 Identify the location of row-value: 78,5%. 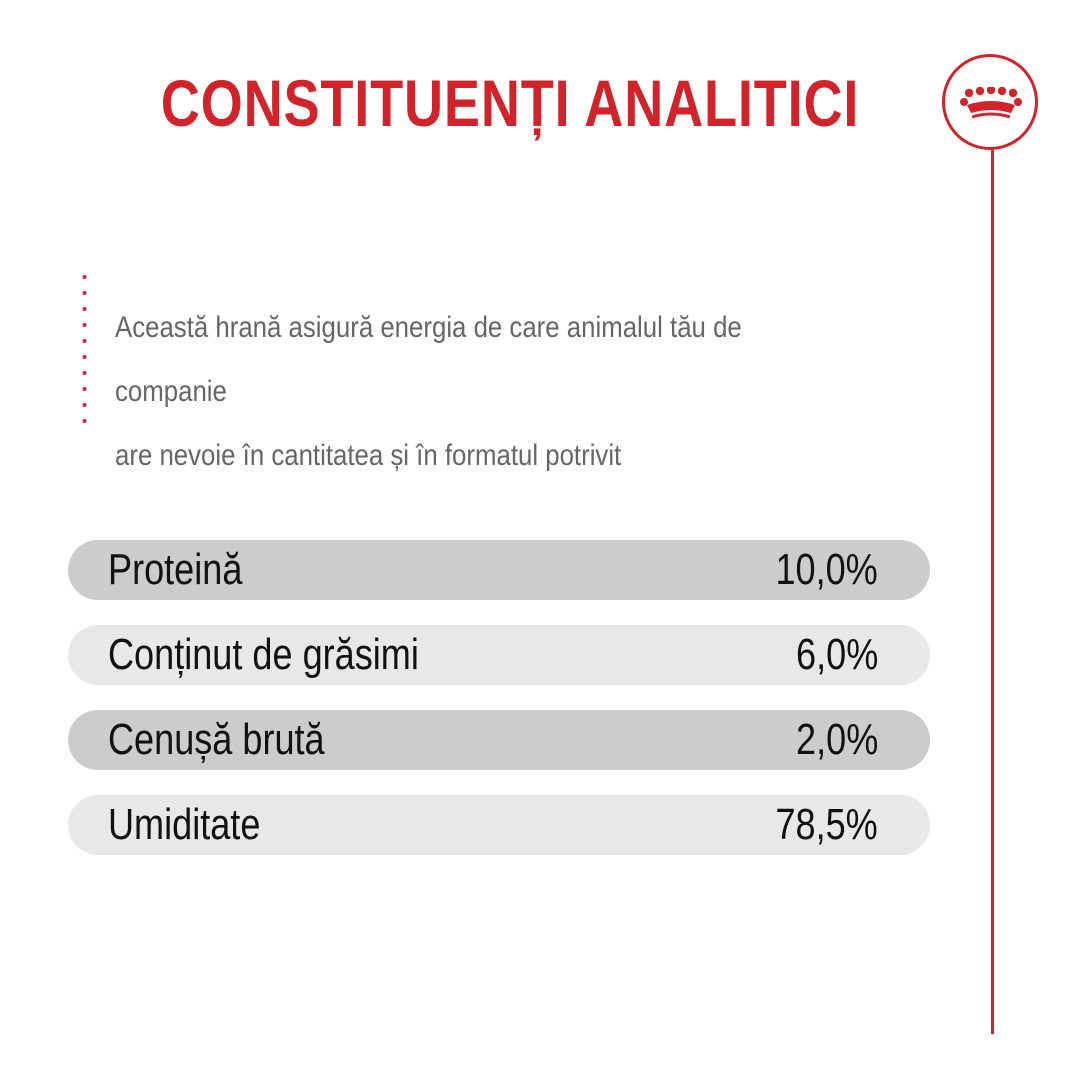
(826, 824).